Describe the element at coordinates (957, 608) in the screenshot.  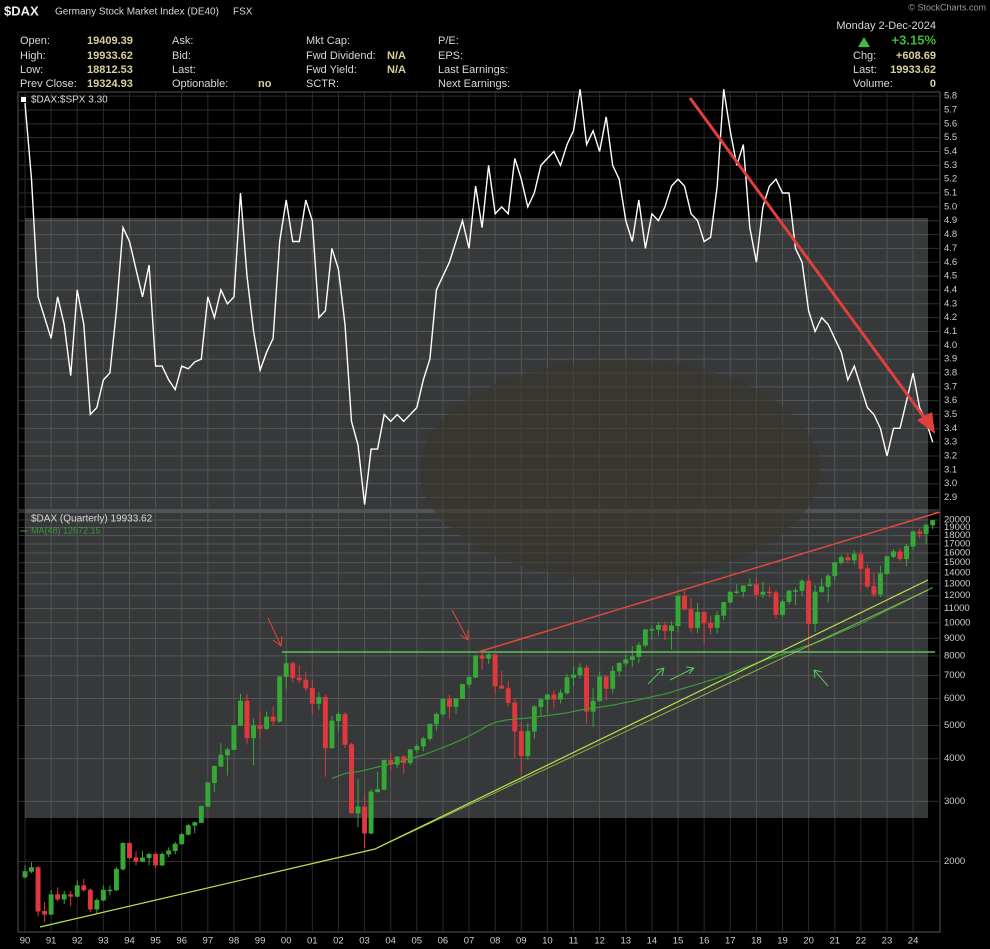
I see `y-tick-label: 11000` at that location.